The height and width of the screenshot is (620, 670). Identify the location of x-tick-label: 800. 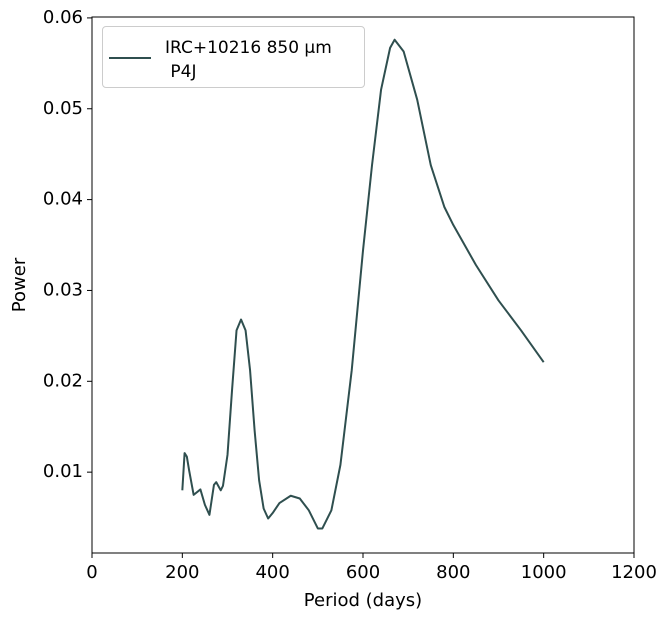
(453, 572).